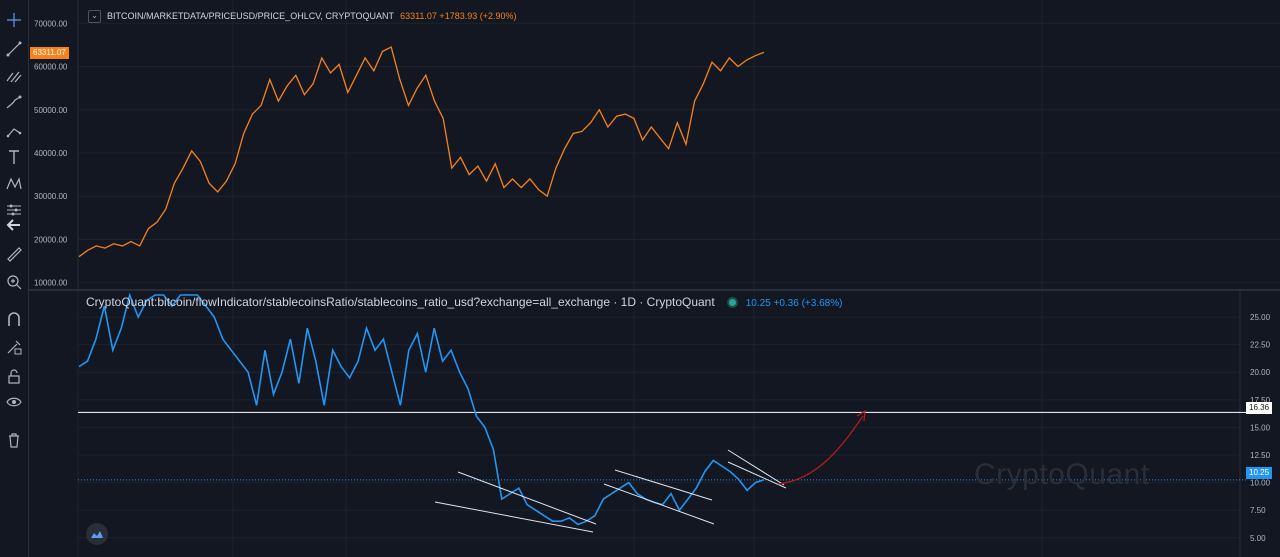  I want to click on magnet-icon, so click(14, 319).